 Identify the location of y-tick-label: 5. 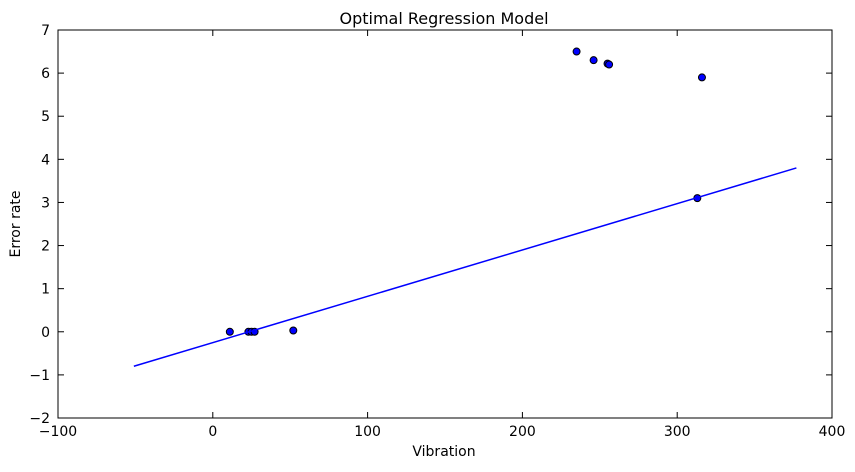
(45, 117).